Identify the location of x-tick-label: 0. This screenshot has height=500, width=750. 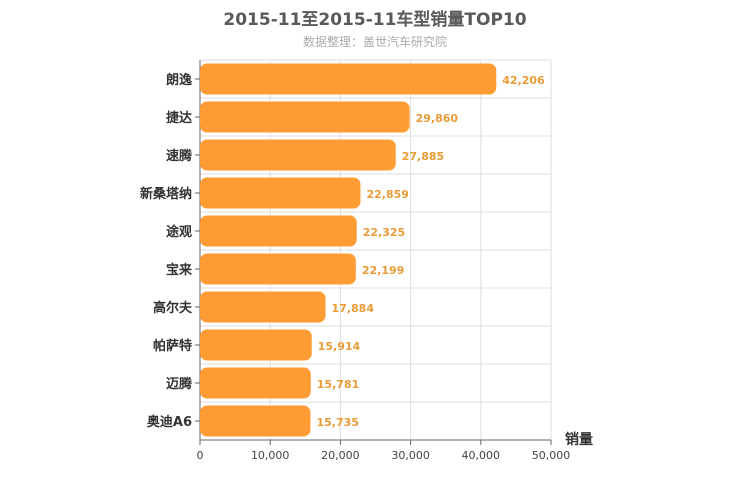
(200, 455).